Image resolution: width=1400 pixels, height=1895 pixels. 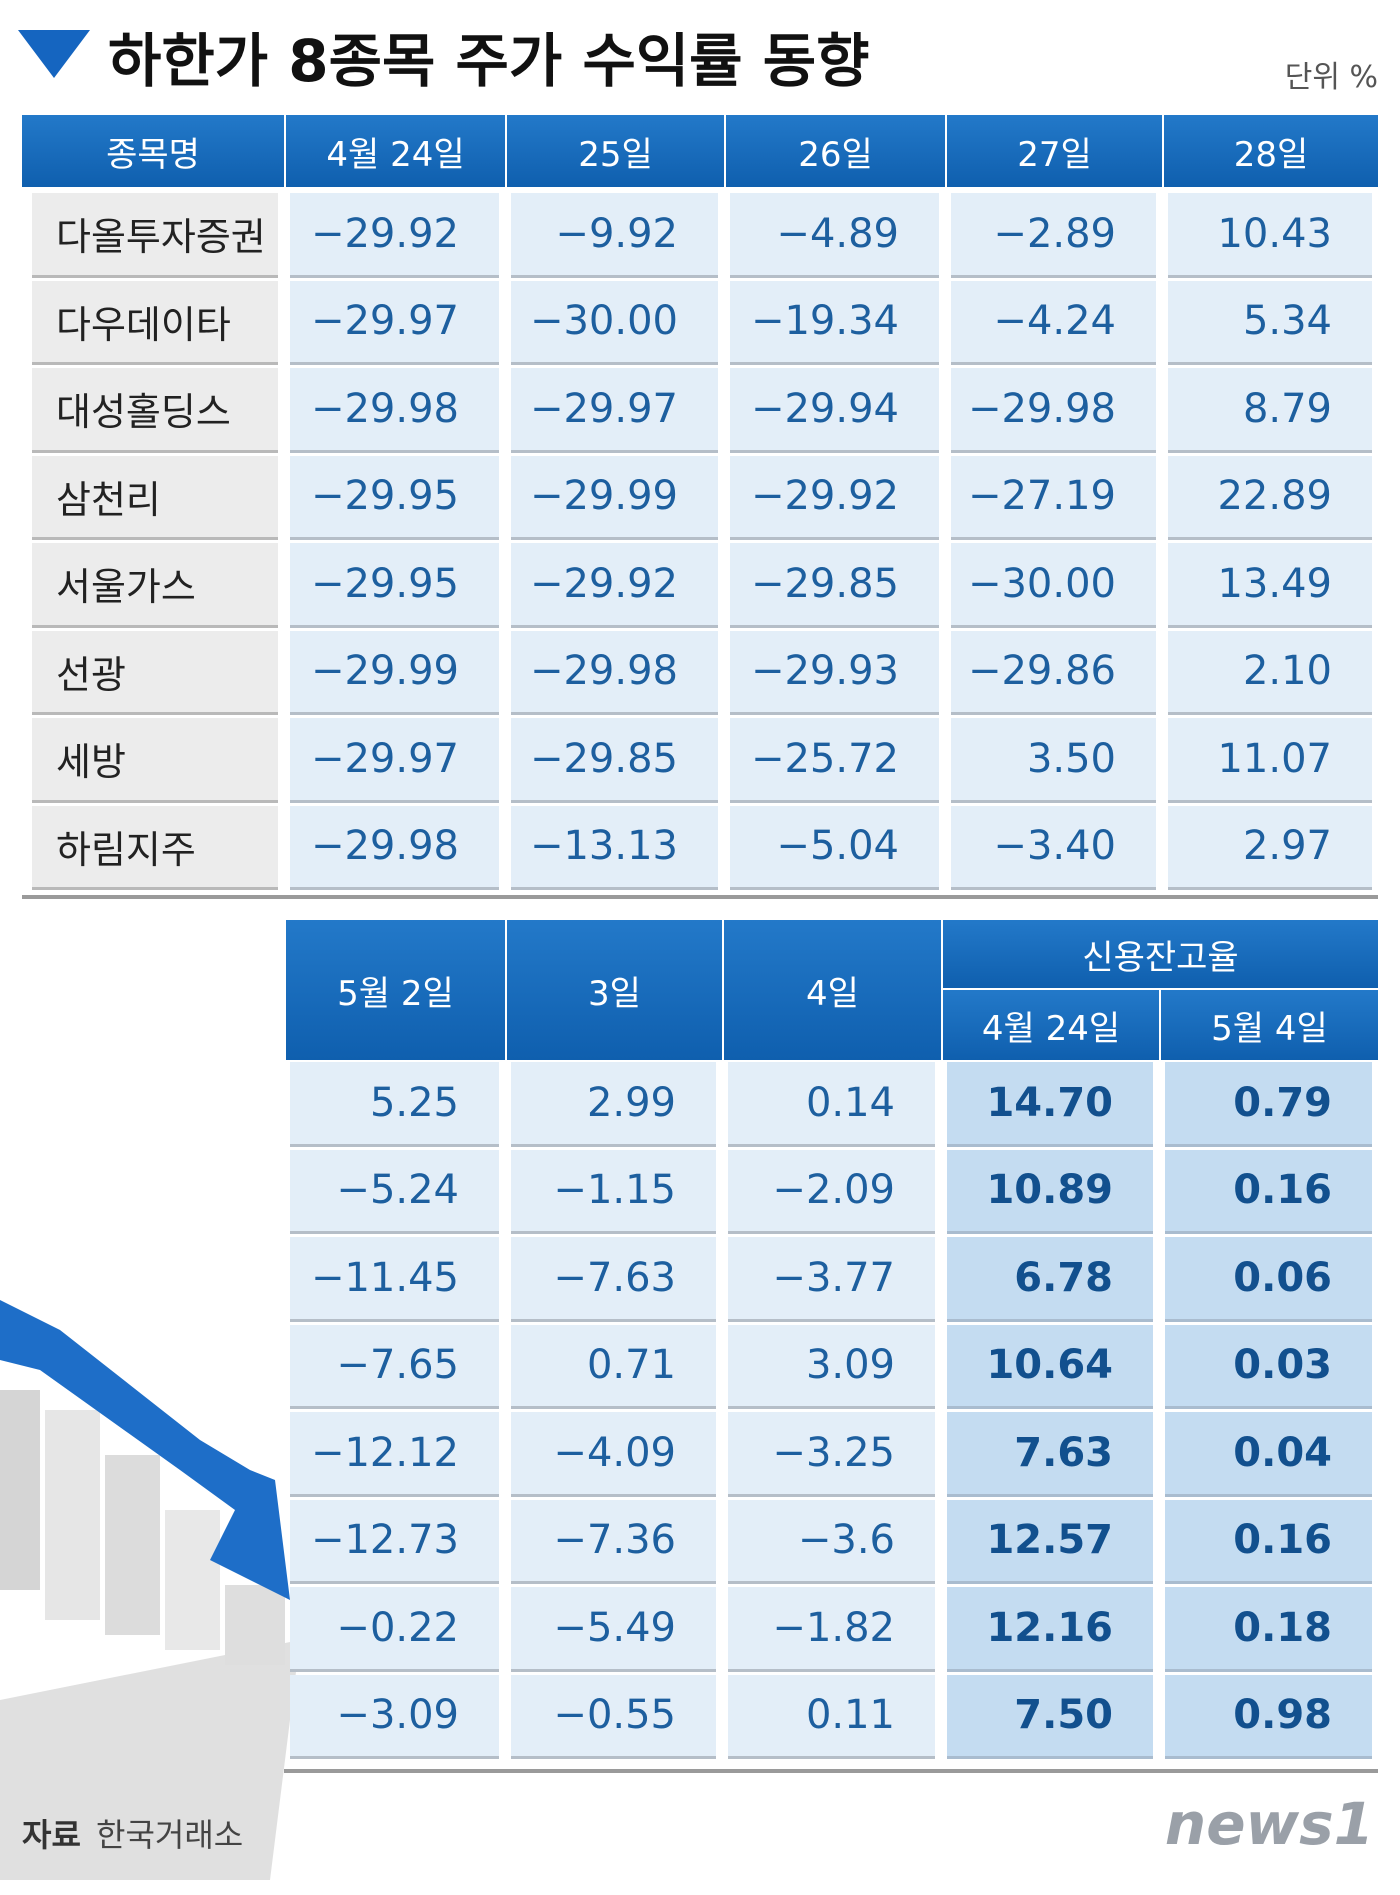 What do you see at coordinates (395, 990) in the screenshot?
I see `column-header: 5월 2일` at bounding box center [395, 990].